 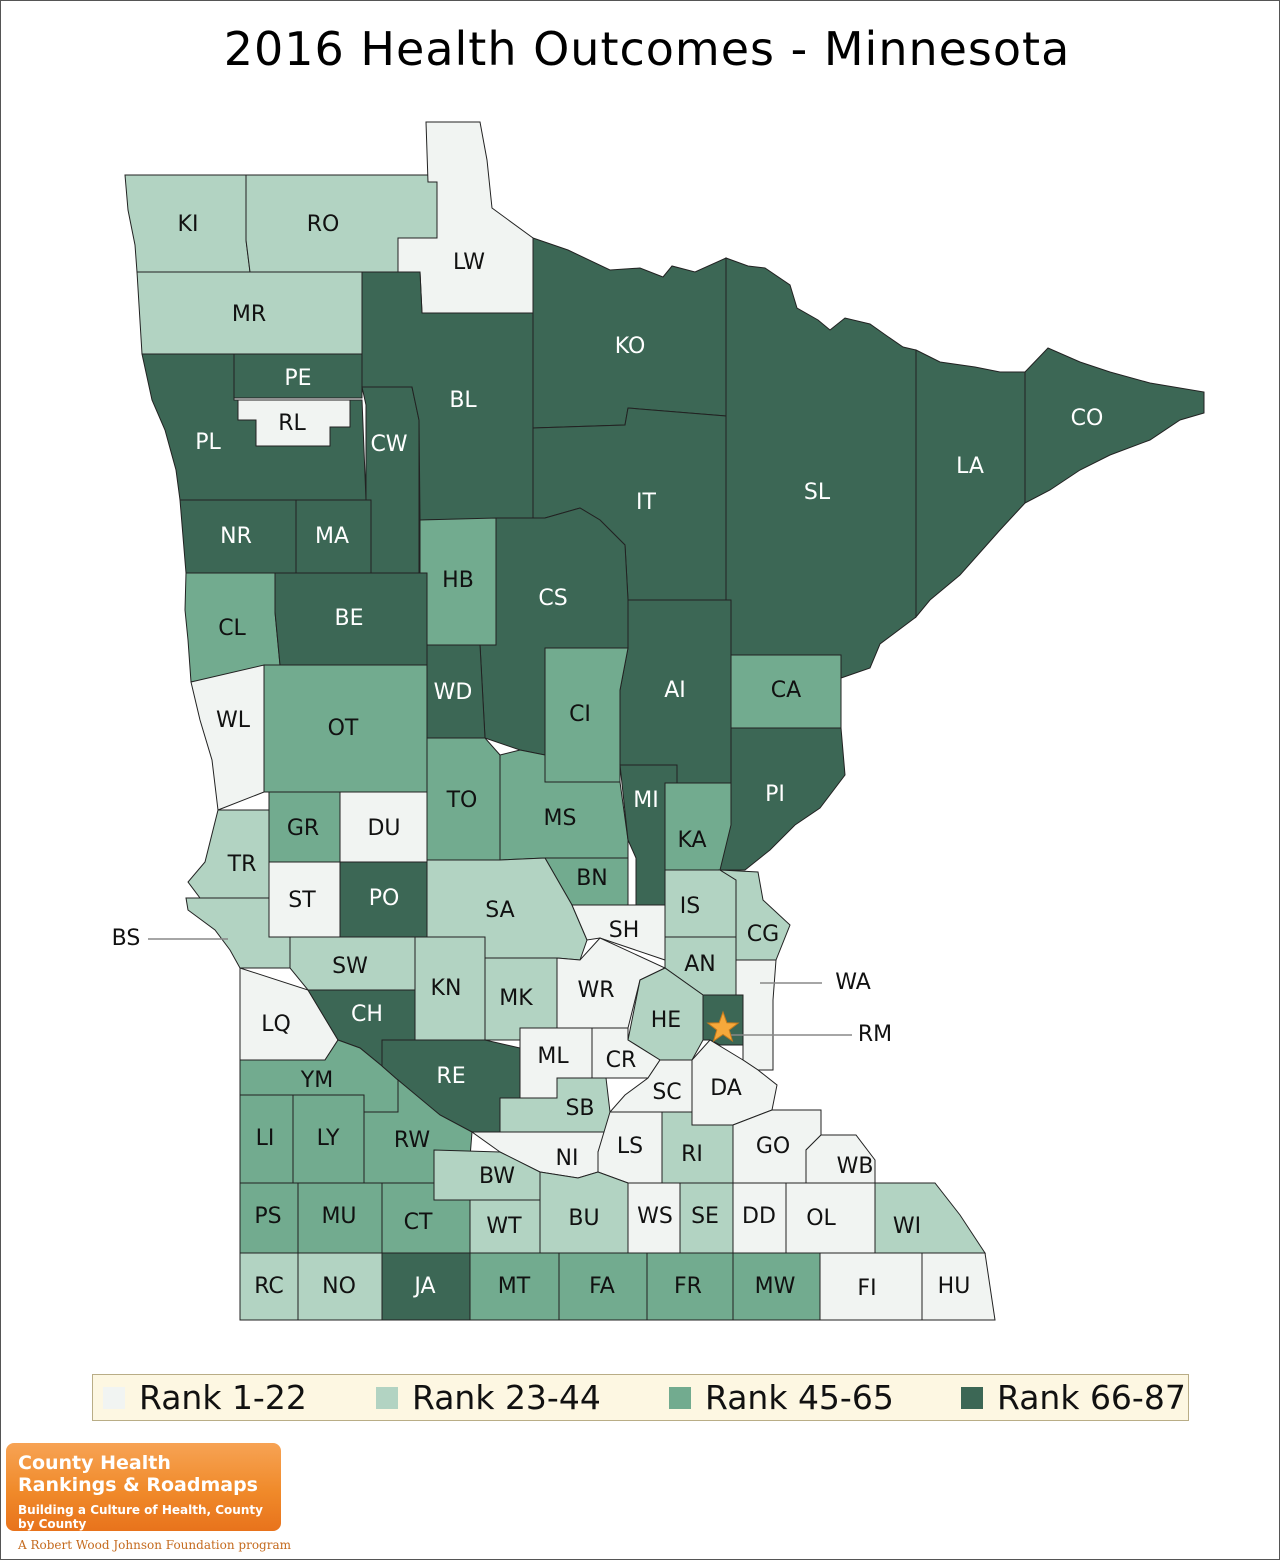 What do you see at coordinates (759, 1216) in the screenshot?
I see `county-label-dd: DD` at bounding box center [759, 1216].